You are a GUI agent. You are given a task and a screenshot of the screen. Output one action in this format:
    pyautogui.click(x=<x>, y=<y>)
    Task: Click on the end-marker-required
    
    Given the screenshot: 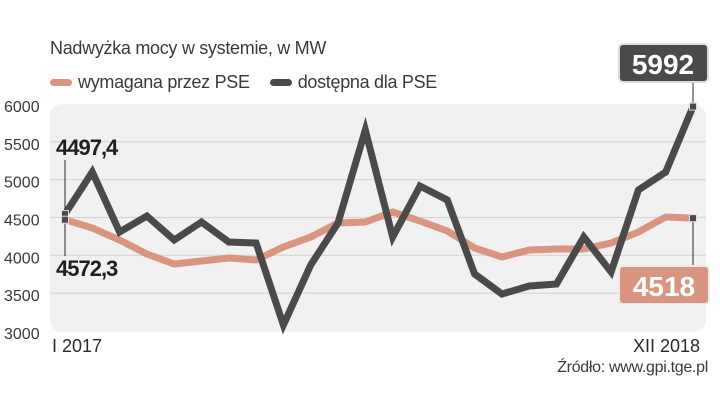 What is the action you would take?
    pyautogui.click(x=693, y=218)
    